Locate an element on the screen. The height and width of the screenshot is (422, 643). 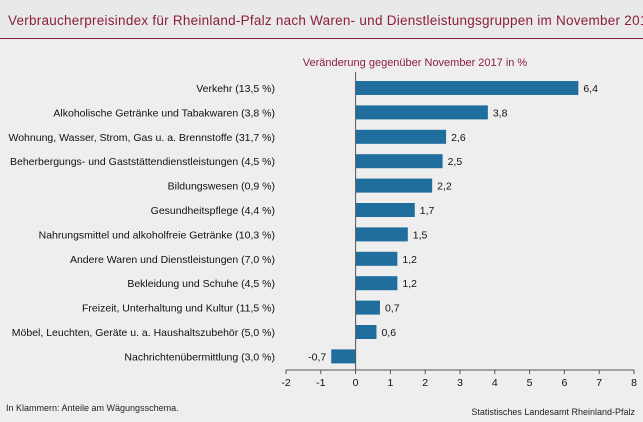
x-tick-label: -1 is located at coordinates (320, 383).